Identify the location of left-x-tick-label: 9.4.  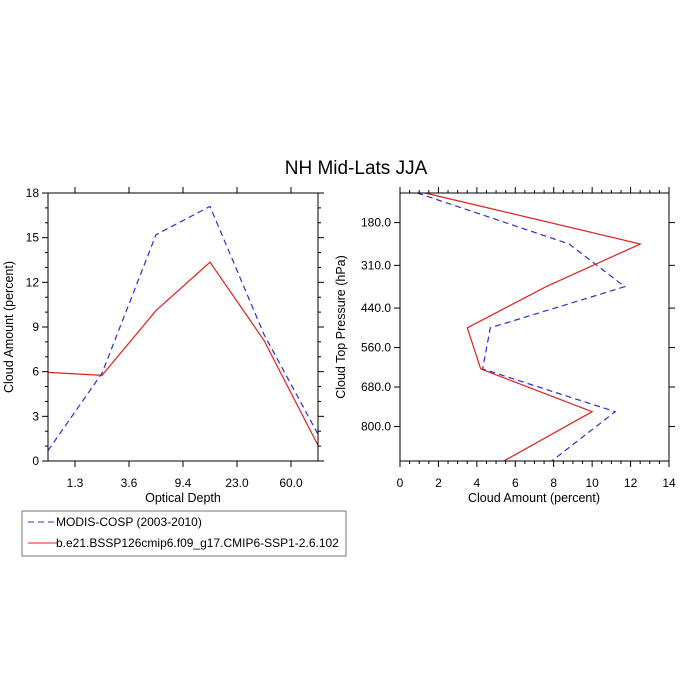
(183, 483).